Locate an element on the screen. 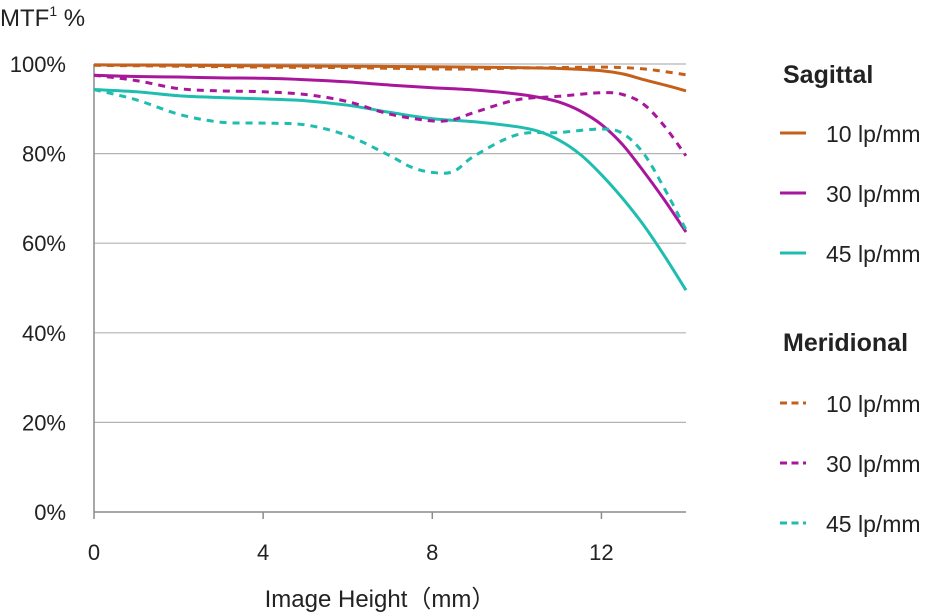  y-tick-label: 40% is located at coordinates (44, 333).